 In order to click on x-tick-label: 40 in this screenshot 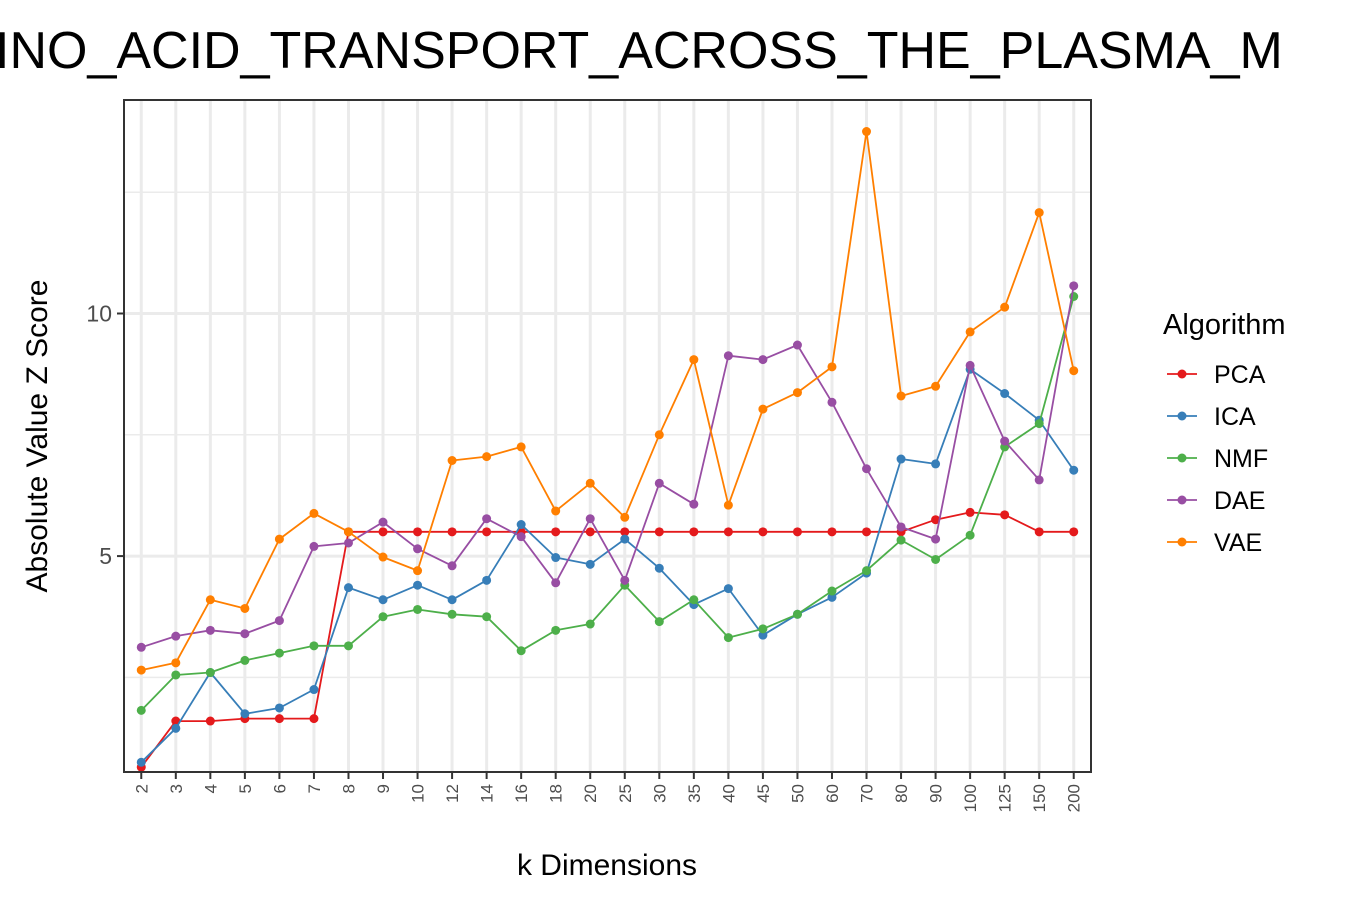, I will do `click(728, 793)`.